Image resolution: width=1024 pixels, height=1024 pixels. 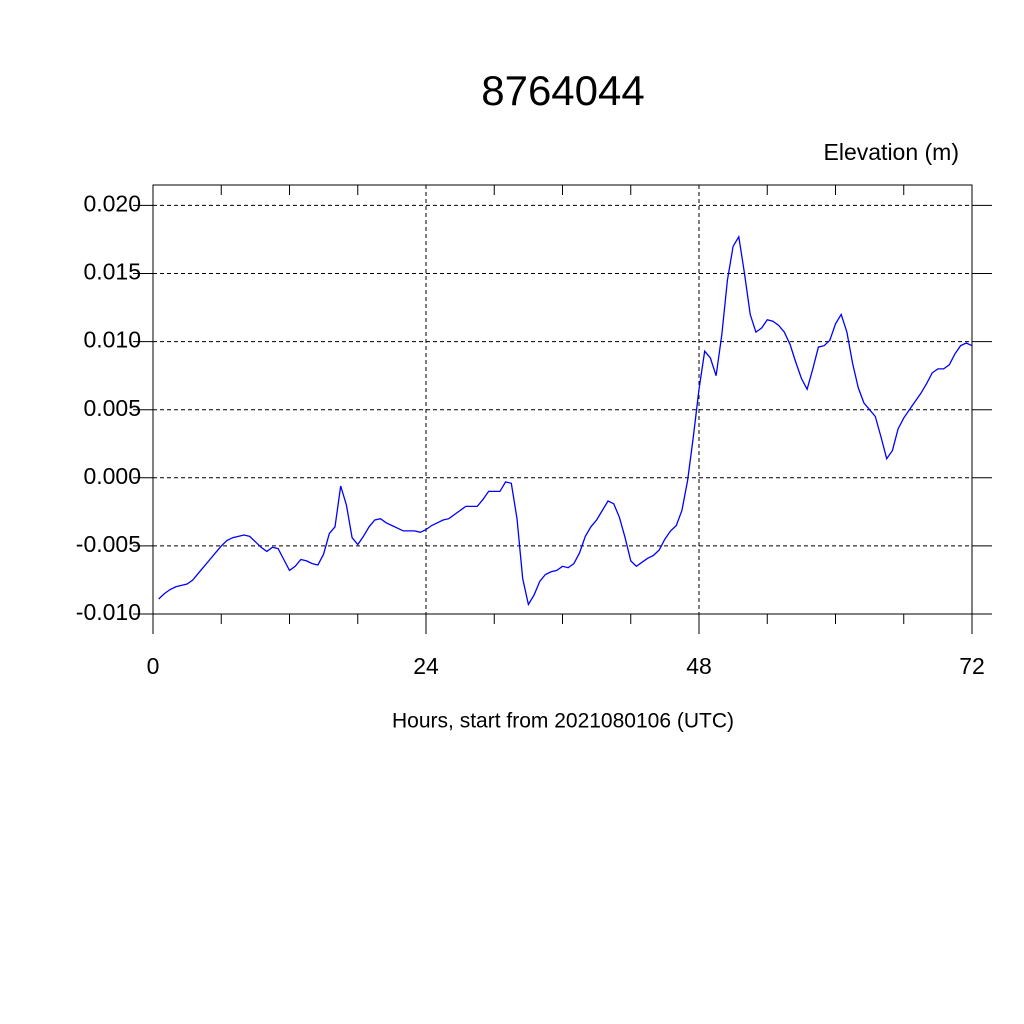 I want to click on x-tick-label: 0, so click(x=153, y=666).